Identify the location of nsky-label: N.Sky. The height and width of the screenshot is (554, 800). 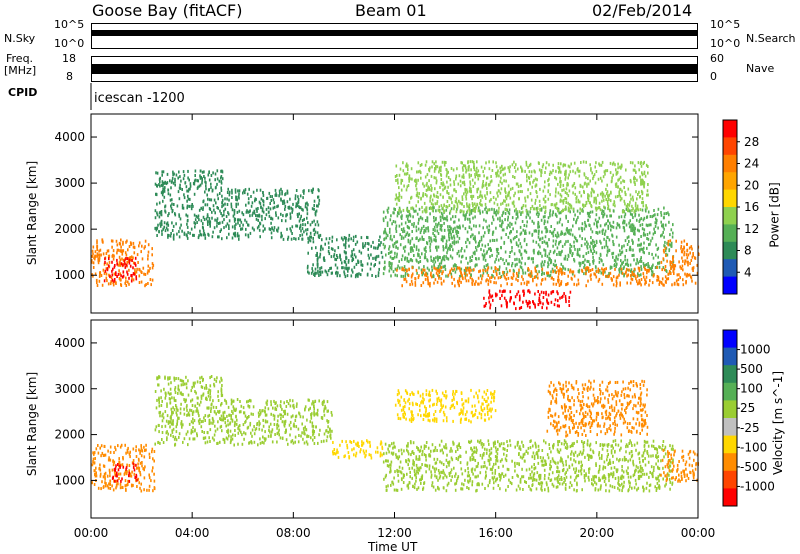
(20, 38).